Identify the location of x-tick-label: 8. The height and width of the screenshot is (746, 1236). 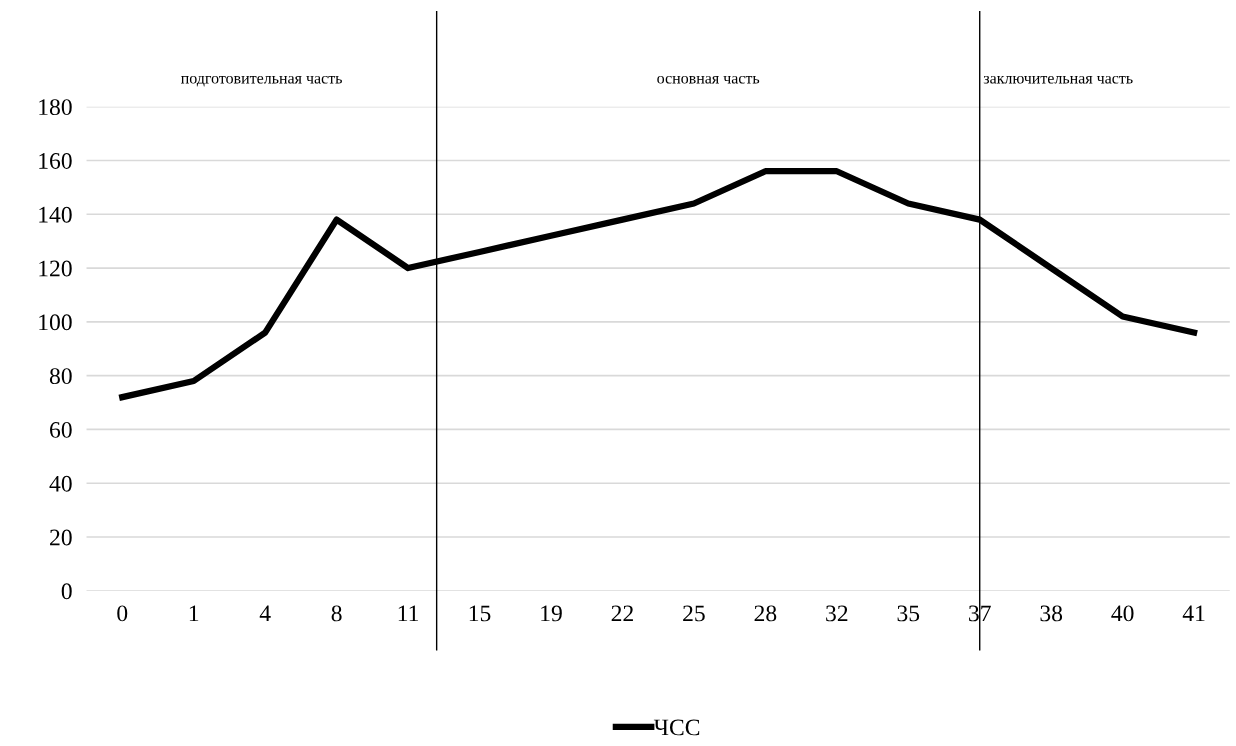
(336, 613).